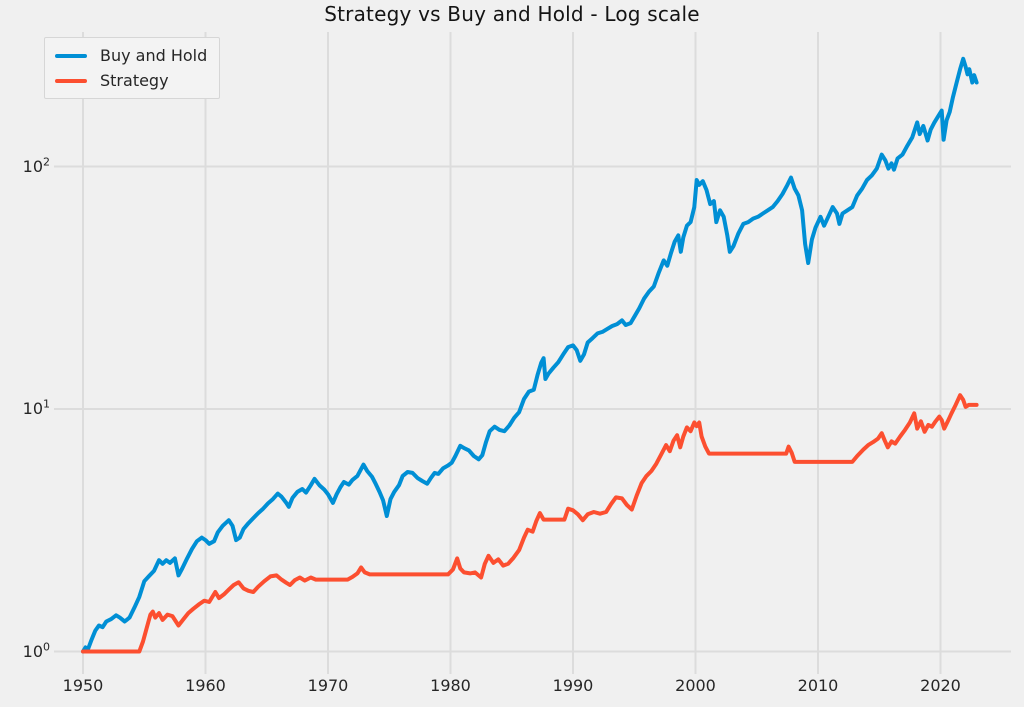 The width and height of the screenshot is (1024, 707). I want to click on y-tick-label: 10¹, so click(36, 407).